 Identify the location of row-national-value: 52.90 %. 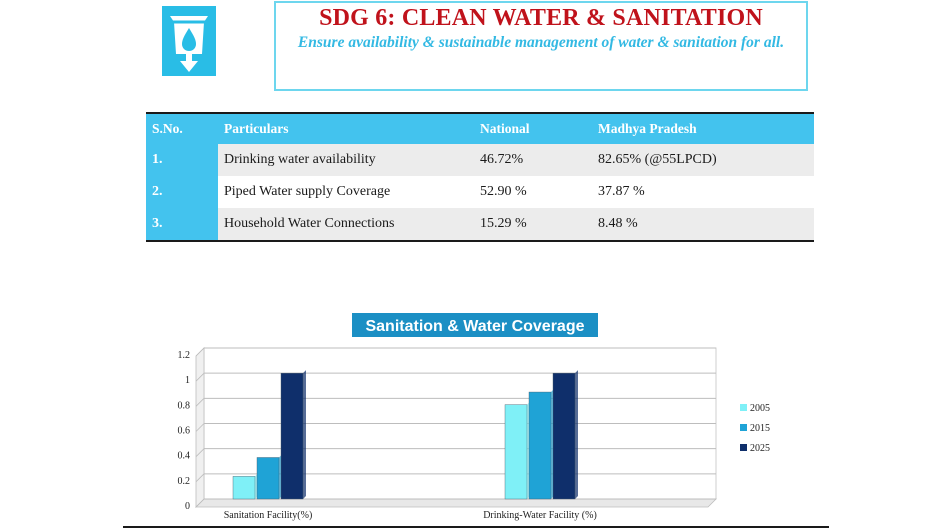
(533, 192).